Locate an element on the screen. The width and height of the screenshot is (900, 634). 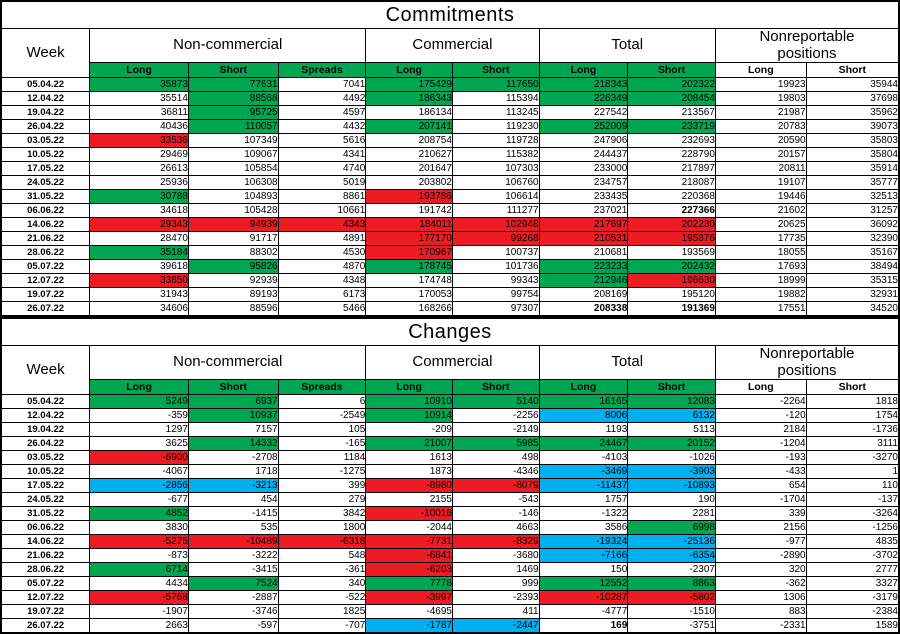
title-row: Commitments is located at coordinates (450, 14).